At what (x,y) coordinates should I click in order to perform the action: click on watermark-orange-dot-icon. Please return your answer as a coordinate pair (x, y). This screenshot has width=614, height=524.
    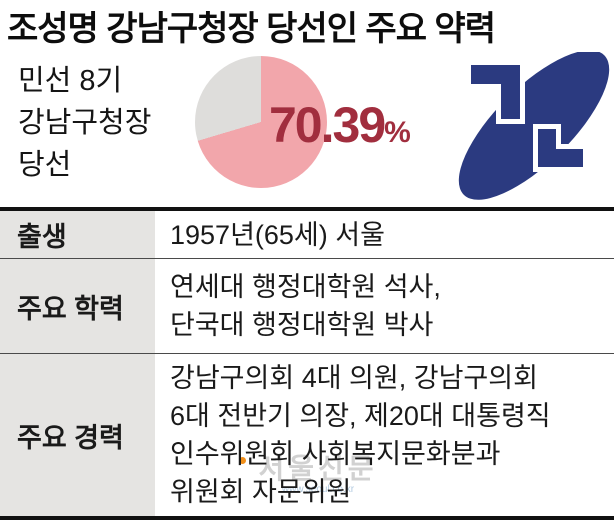
    Looking at the image, I should click on (242, 460).